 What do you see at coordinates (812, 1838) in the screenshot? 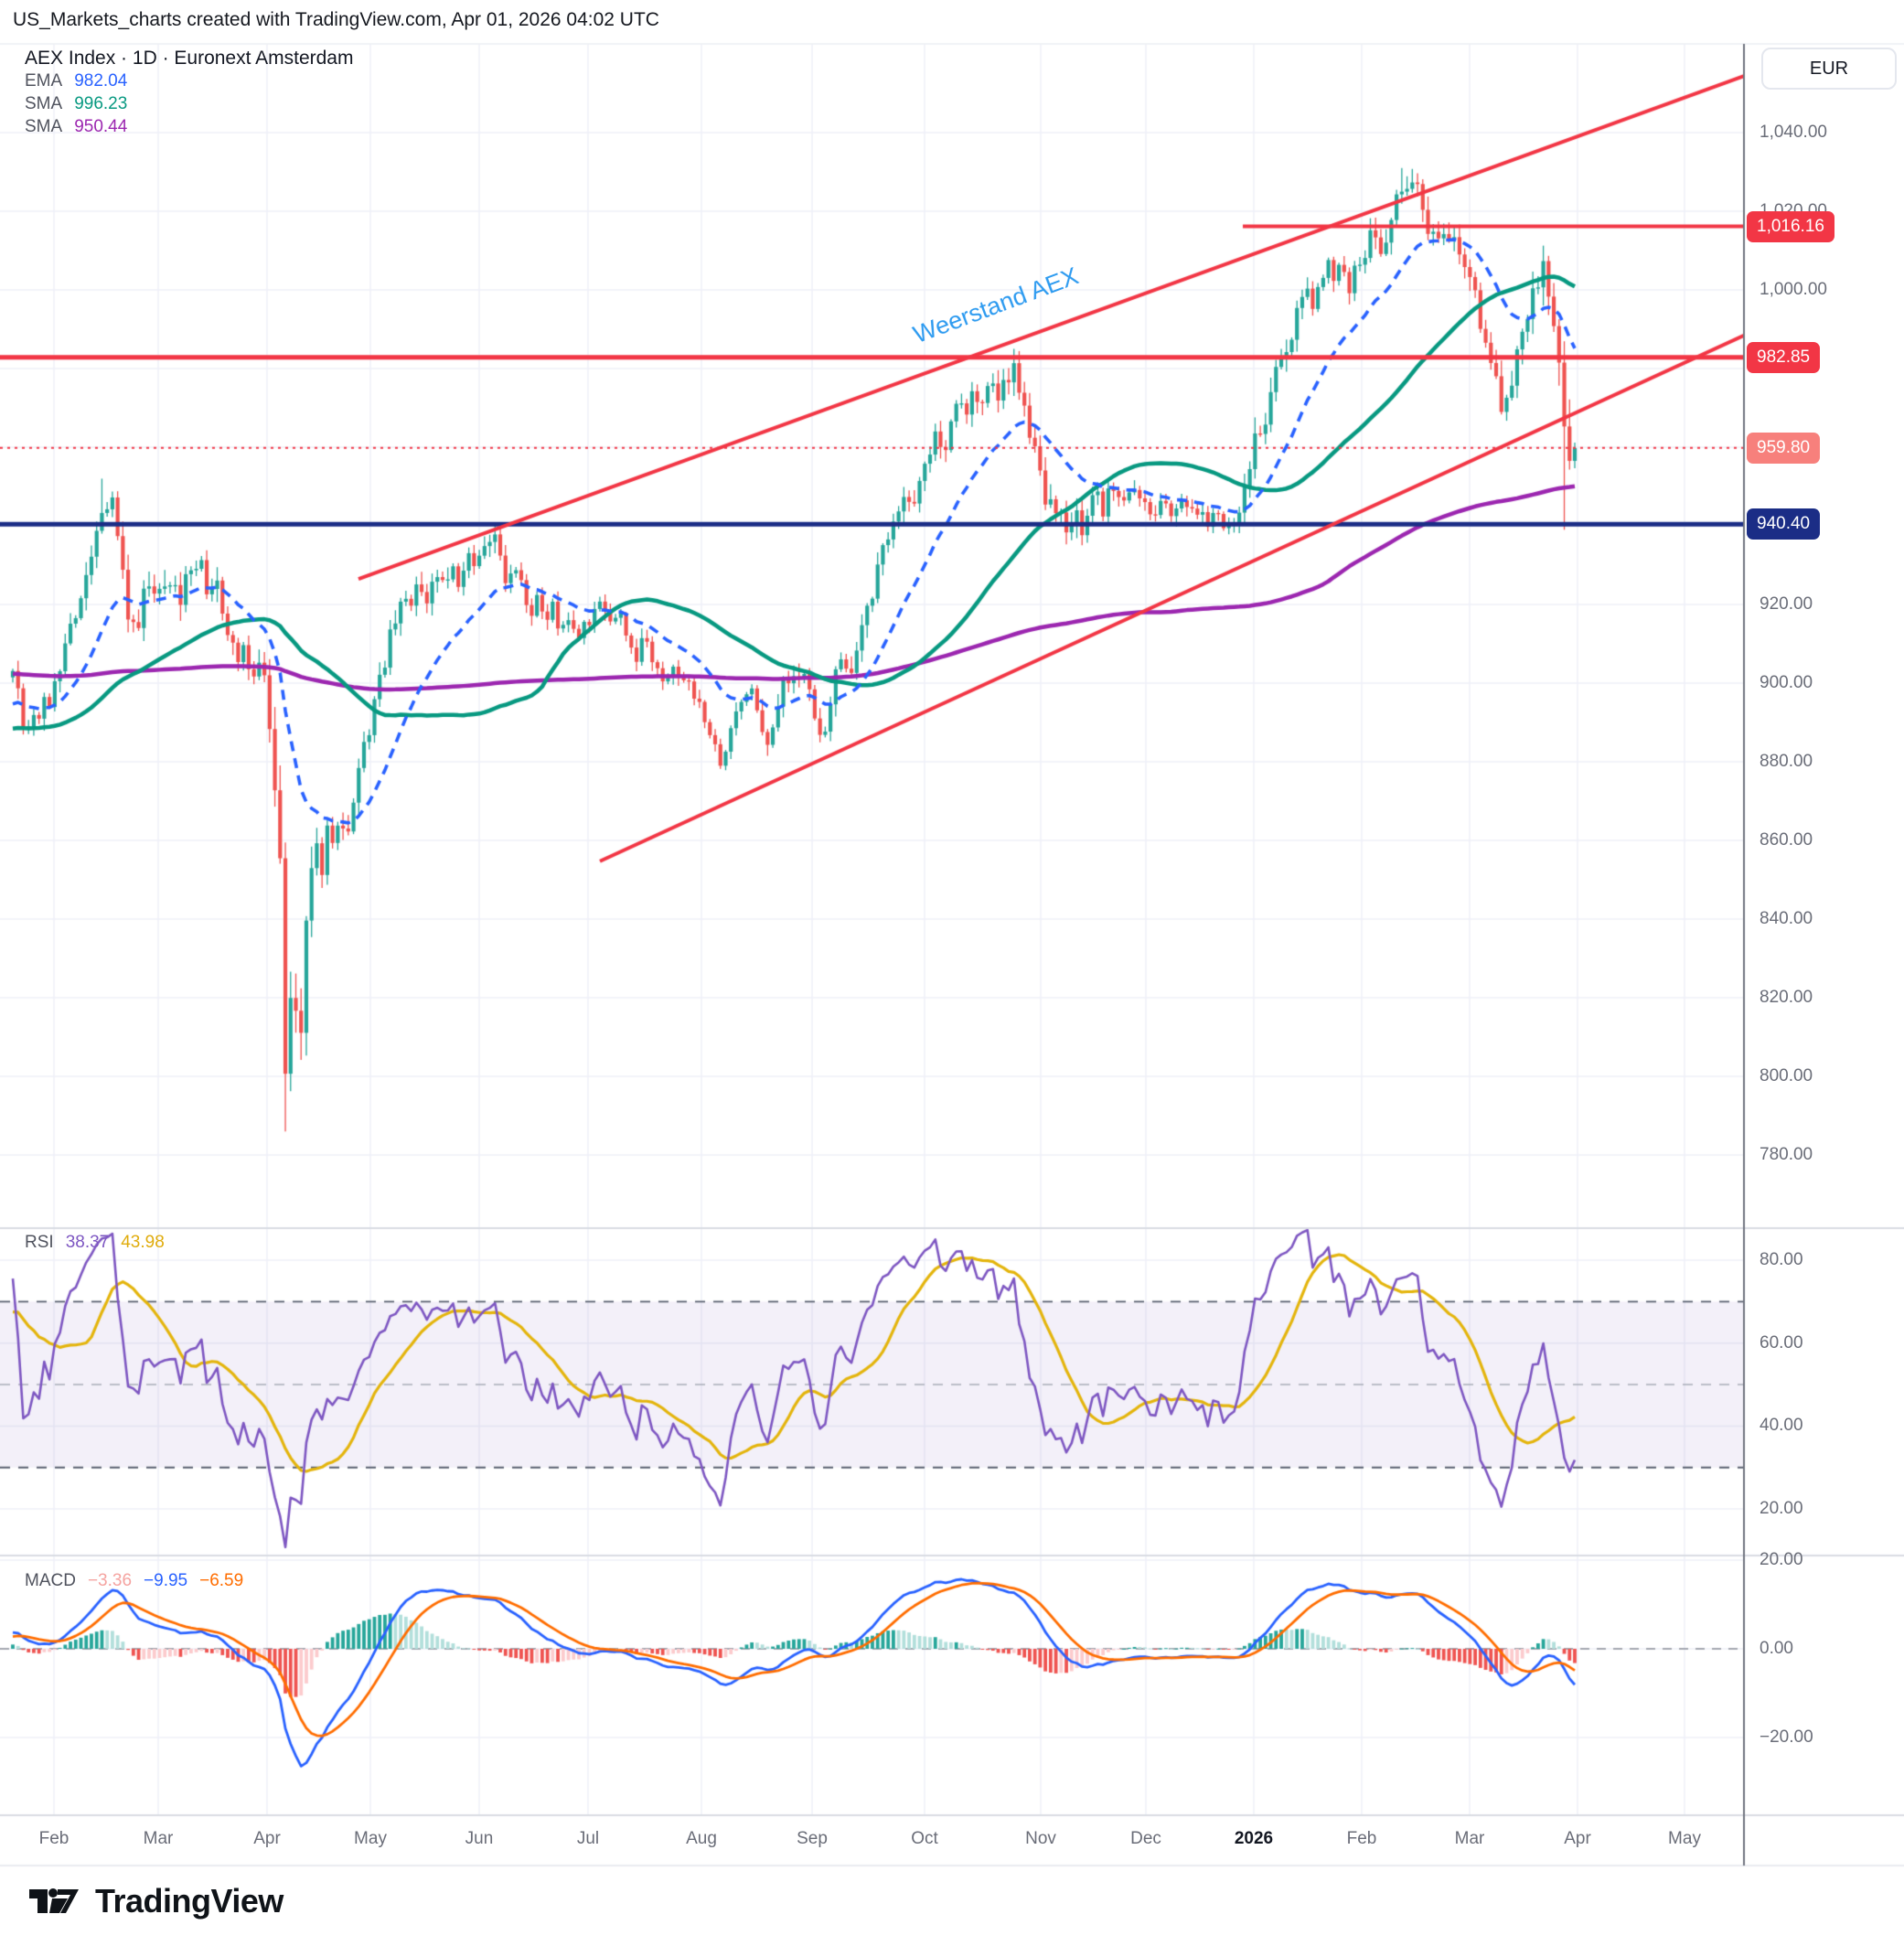
I see `time-axis-label: Sep` at bounding box center [812, 1838].